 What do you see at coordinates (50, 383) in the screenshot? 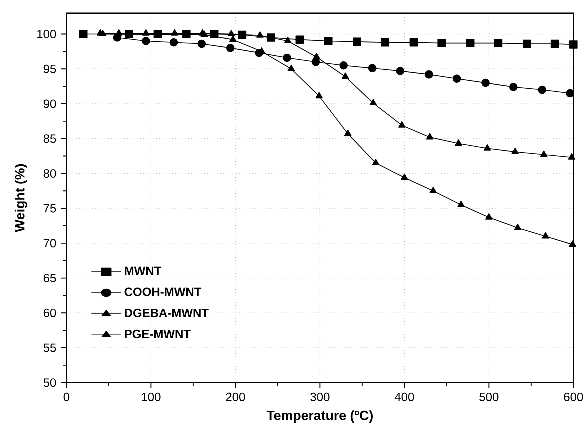
I see `y-tick-label: 50` at bounding box center [50, 383].